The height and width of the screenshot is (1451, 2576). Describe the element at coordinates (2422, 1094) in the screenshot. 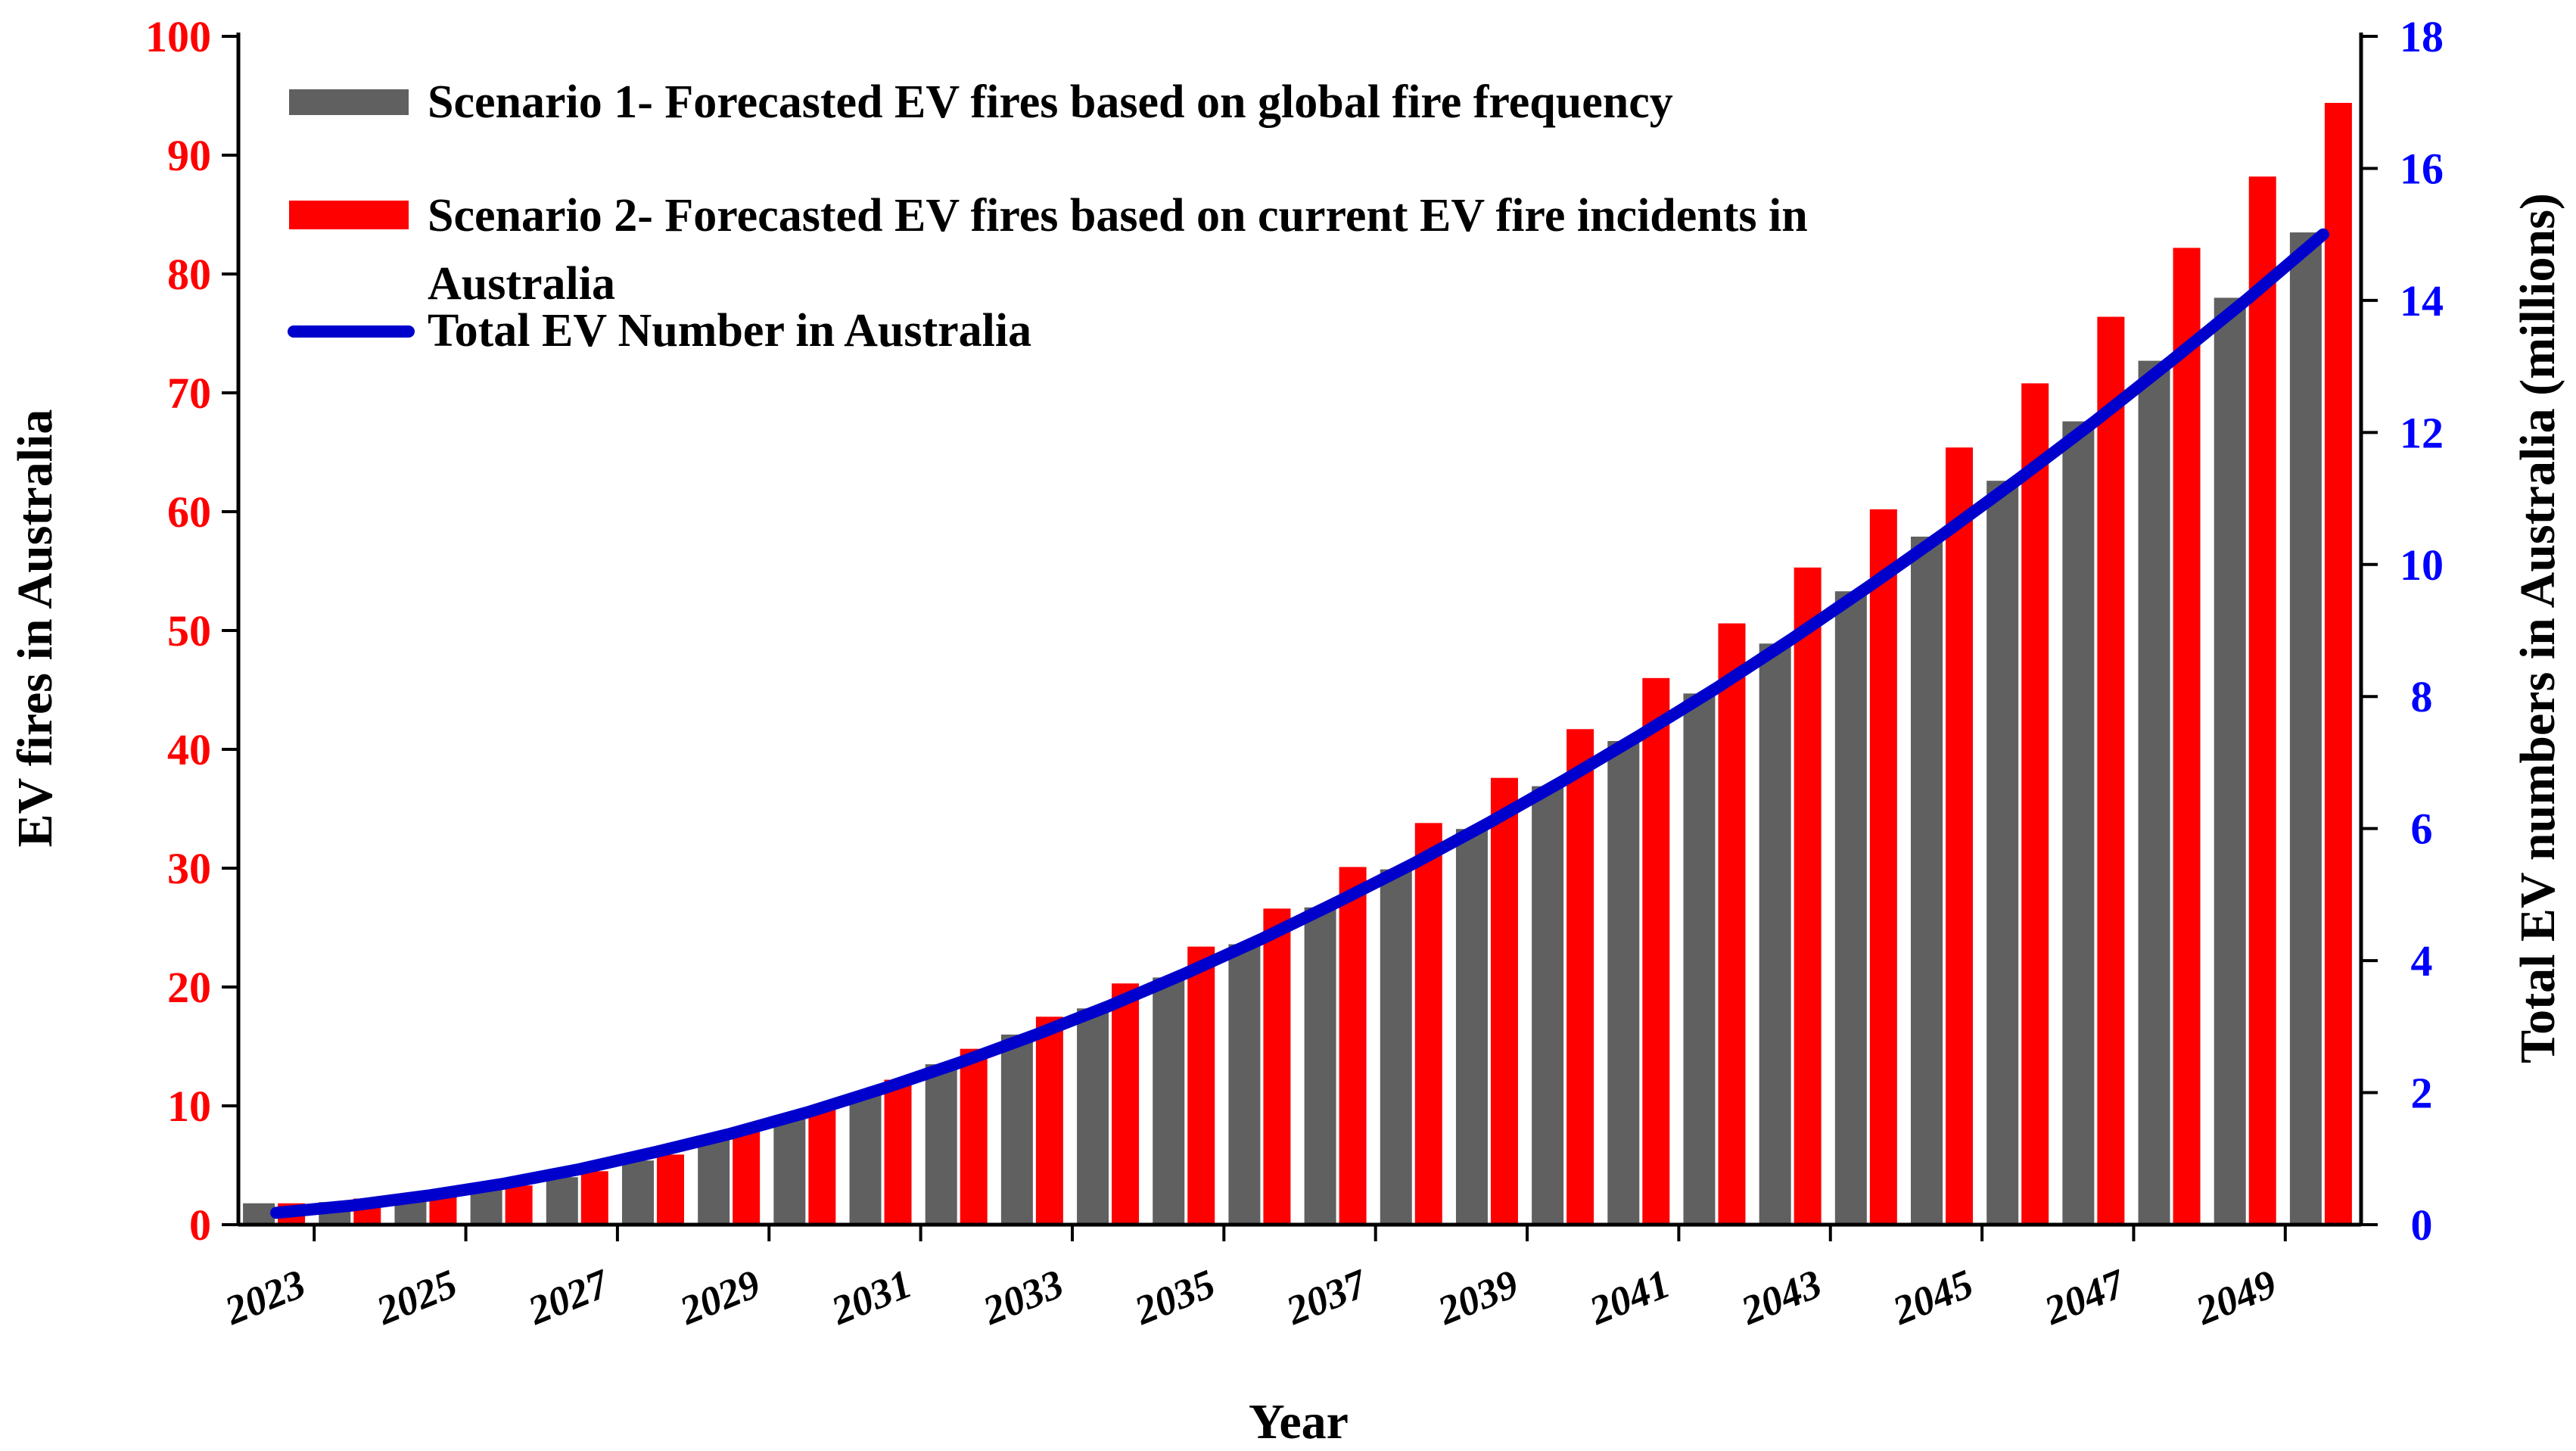

I see `y-right-tick-label: 2` at that location.